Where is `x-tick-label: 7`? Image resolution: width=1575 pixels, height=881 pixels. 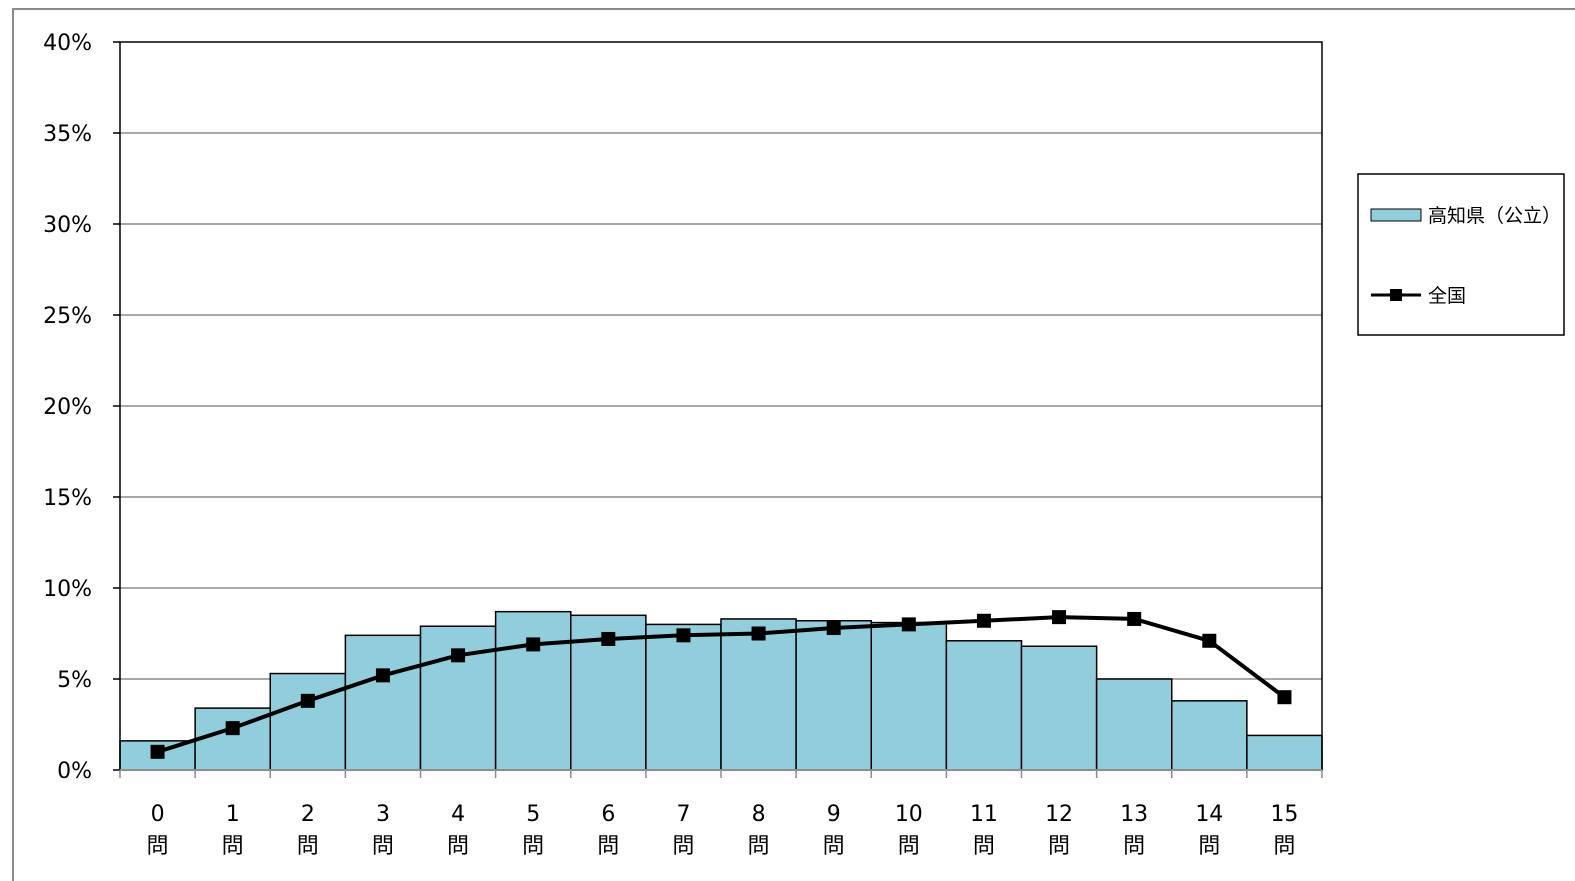 x-tick-label: 7 is located at coordinates (683, 814).